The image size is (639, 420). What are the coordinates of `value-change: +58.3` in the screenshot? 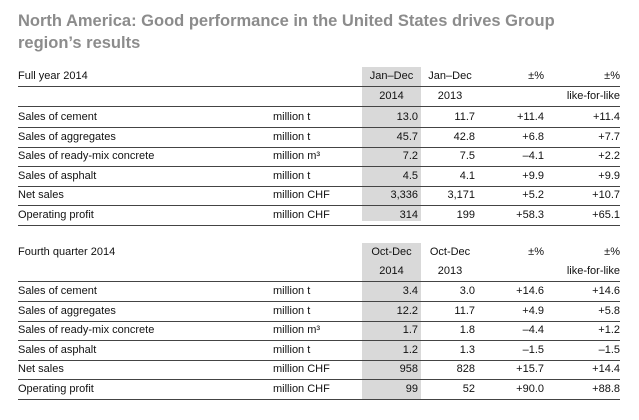 It's located at (530, 214).